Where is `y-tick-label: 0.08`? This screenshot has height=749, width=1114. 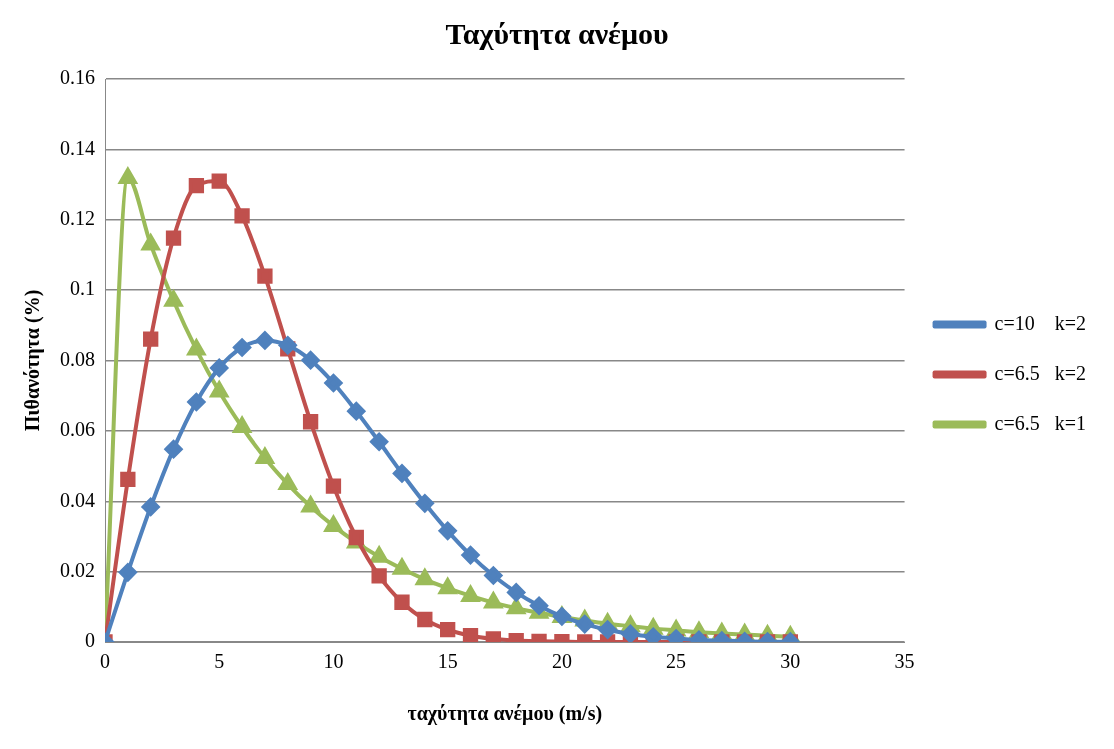
y-tick-label: 0.08 is located at coordinates (77, 358).